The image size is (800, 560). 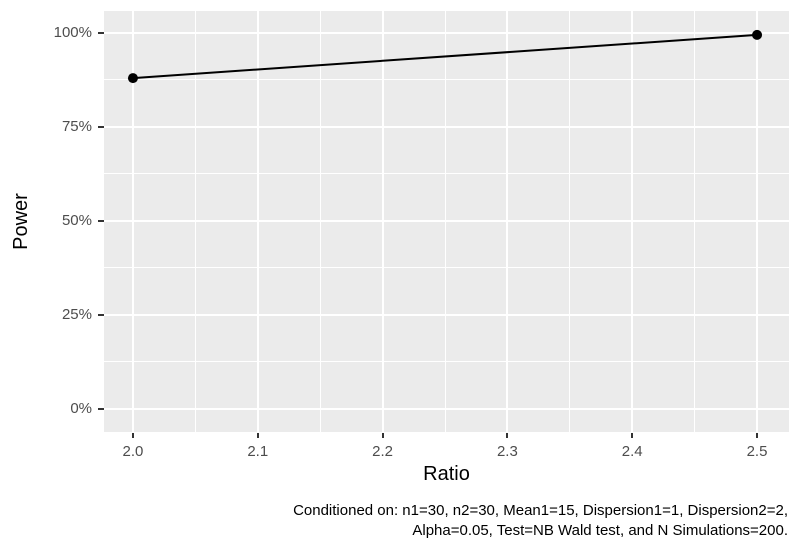 What do you see at coordinates (507, 451) in the screenshot?
I see `x-tick-label: 2.3` at bounding box center [507, 451].